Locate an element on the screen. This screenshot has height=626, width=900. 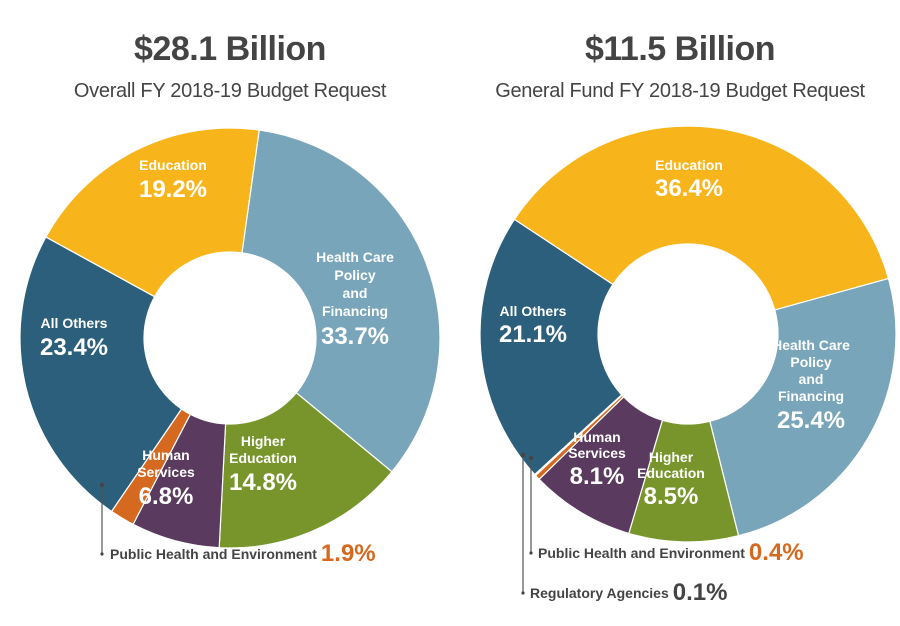
callout-public-health-and-environment: Public Health and Environment 0.4% is located at coordinates (666, 510).